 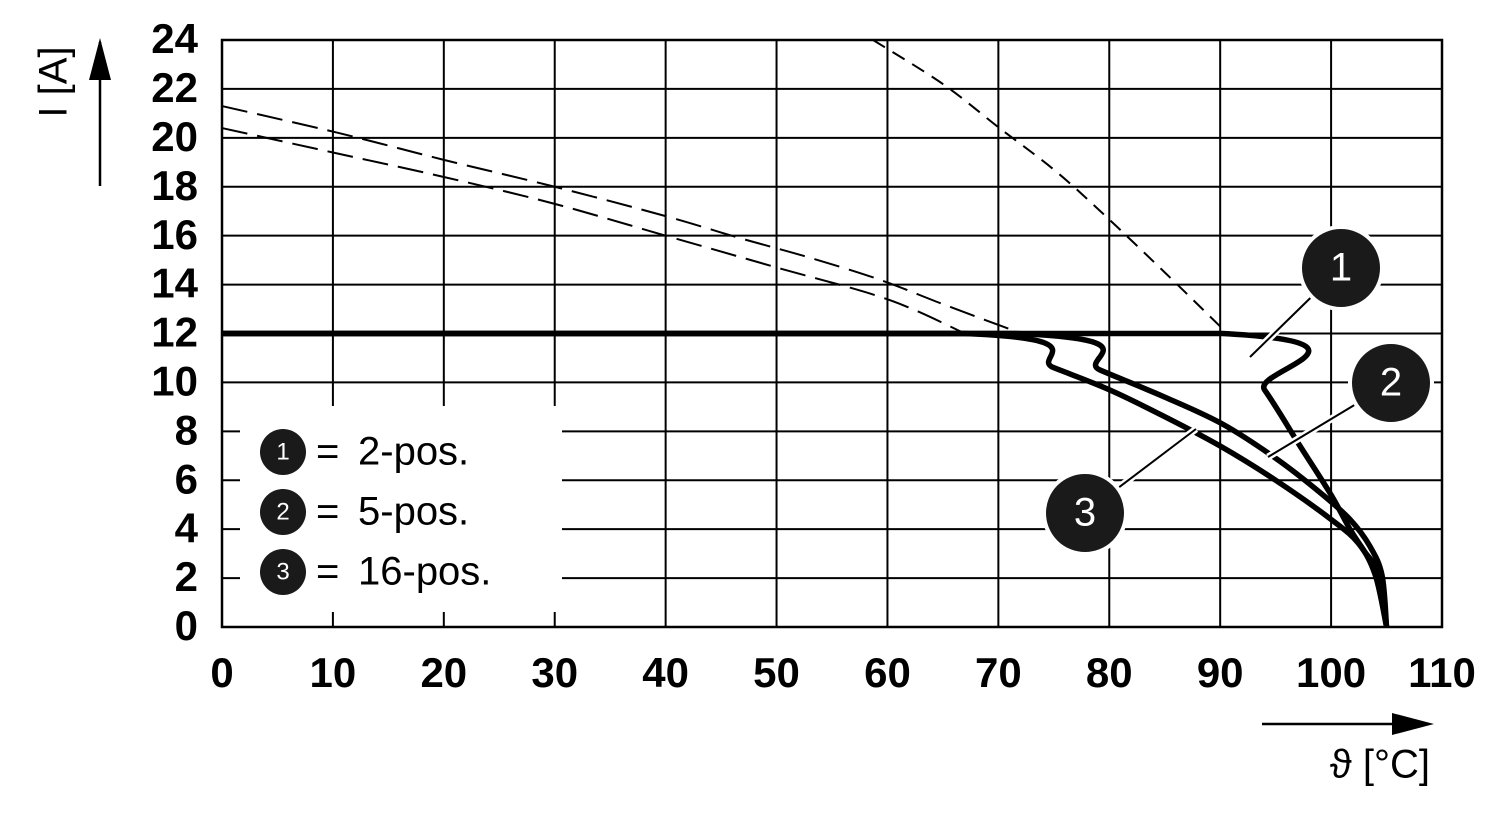 What do you see at coordinates (174, 332) in the screenshot?
I see `y-tick-label: 12` at bounding box center [174, 332].